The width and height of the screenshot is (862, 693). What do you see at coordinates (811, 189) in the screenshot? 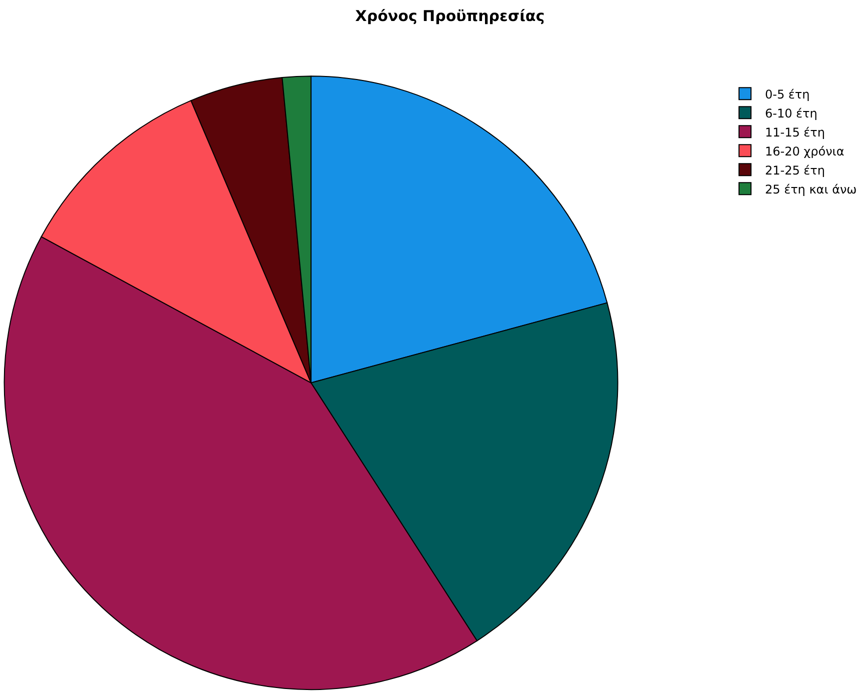
I see `legend-label: 25 έτη και άνω` at bounding box center [811, 189].